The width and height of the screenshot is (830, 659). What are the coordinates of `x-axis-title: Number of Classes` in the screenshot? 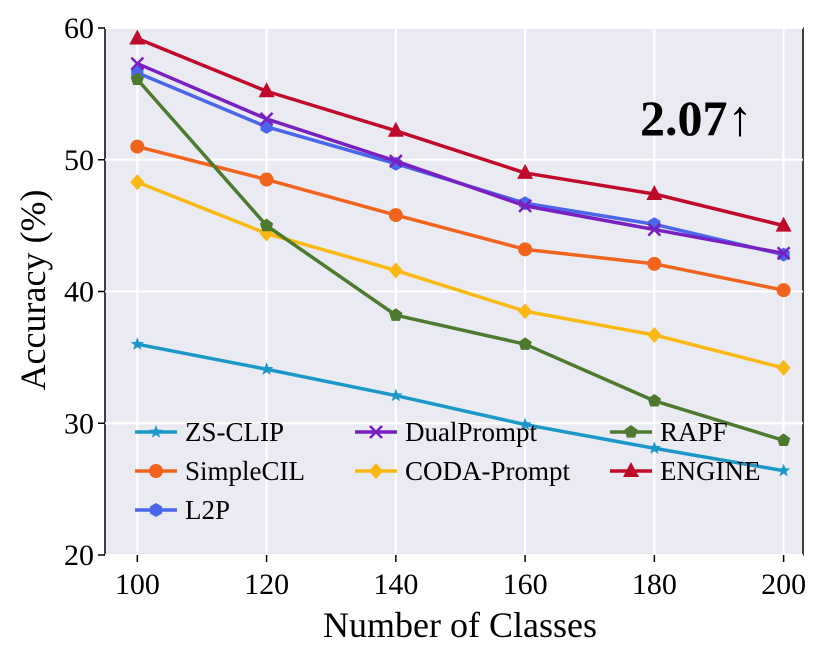 It's located at (460, 625).